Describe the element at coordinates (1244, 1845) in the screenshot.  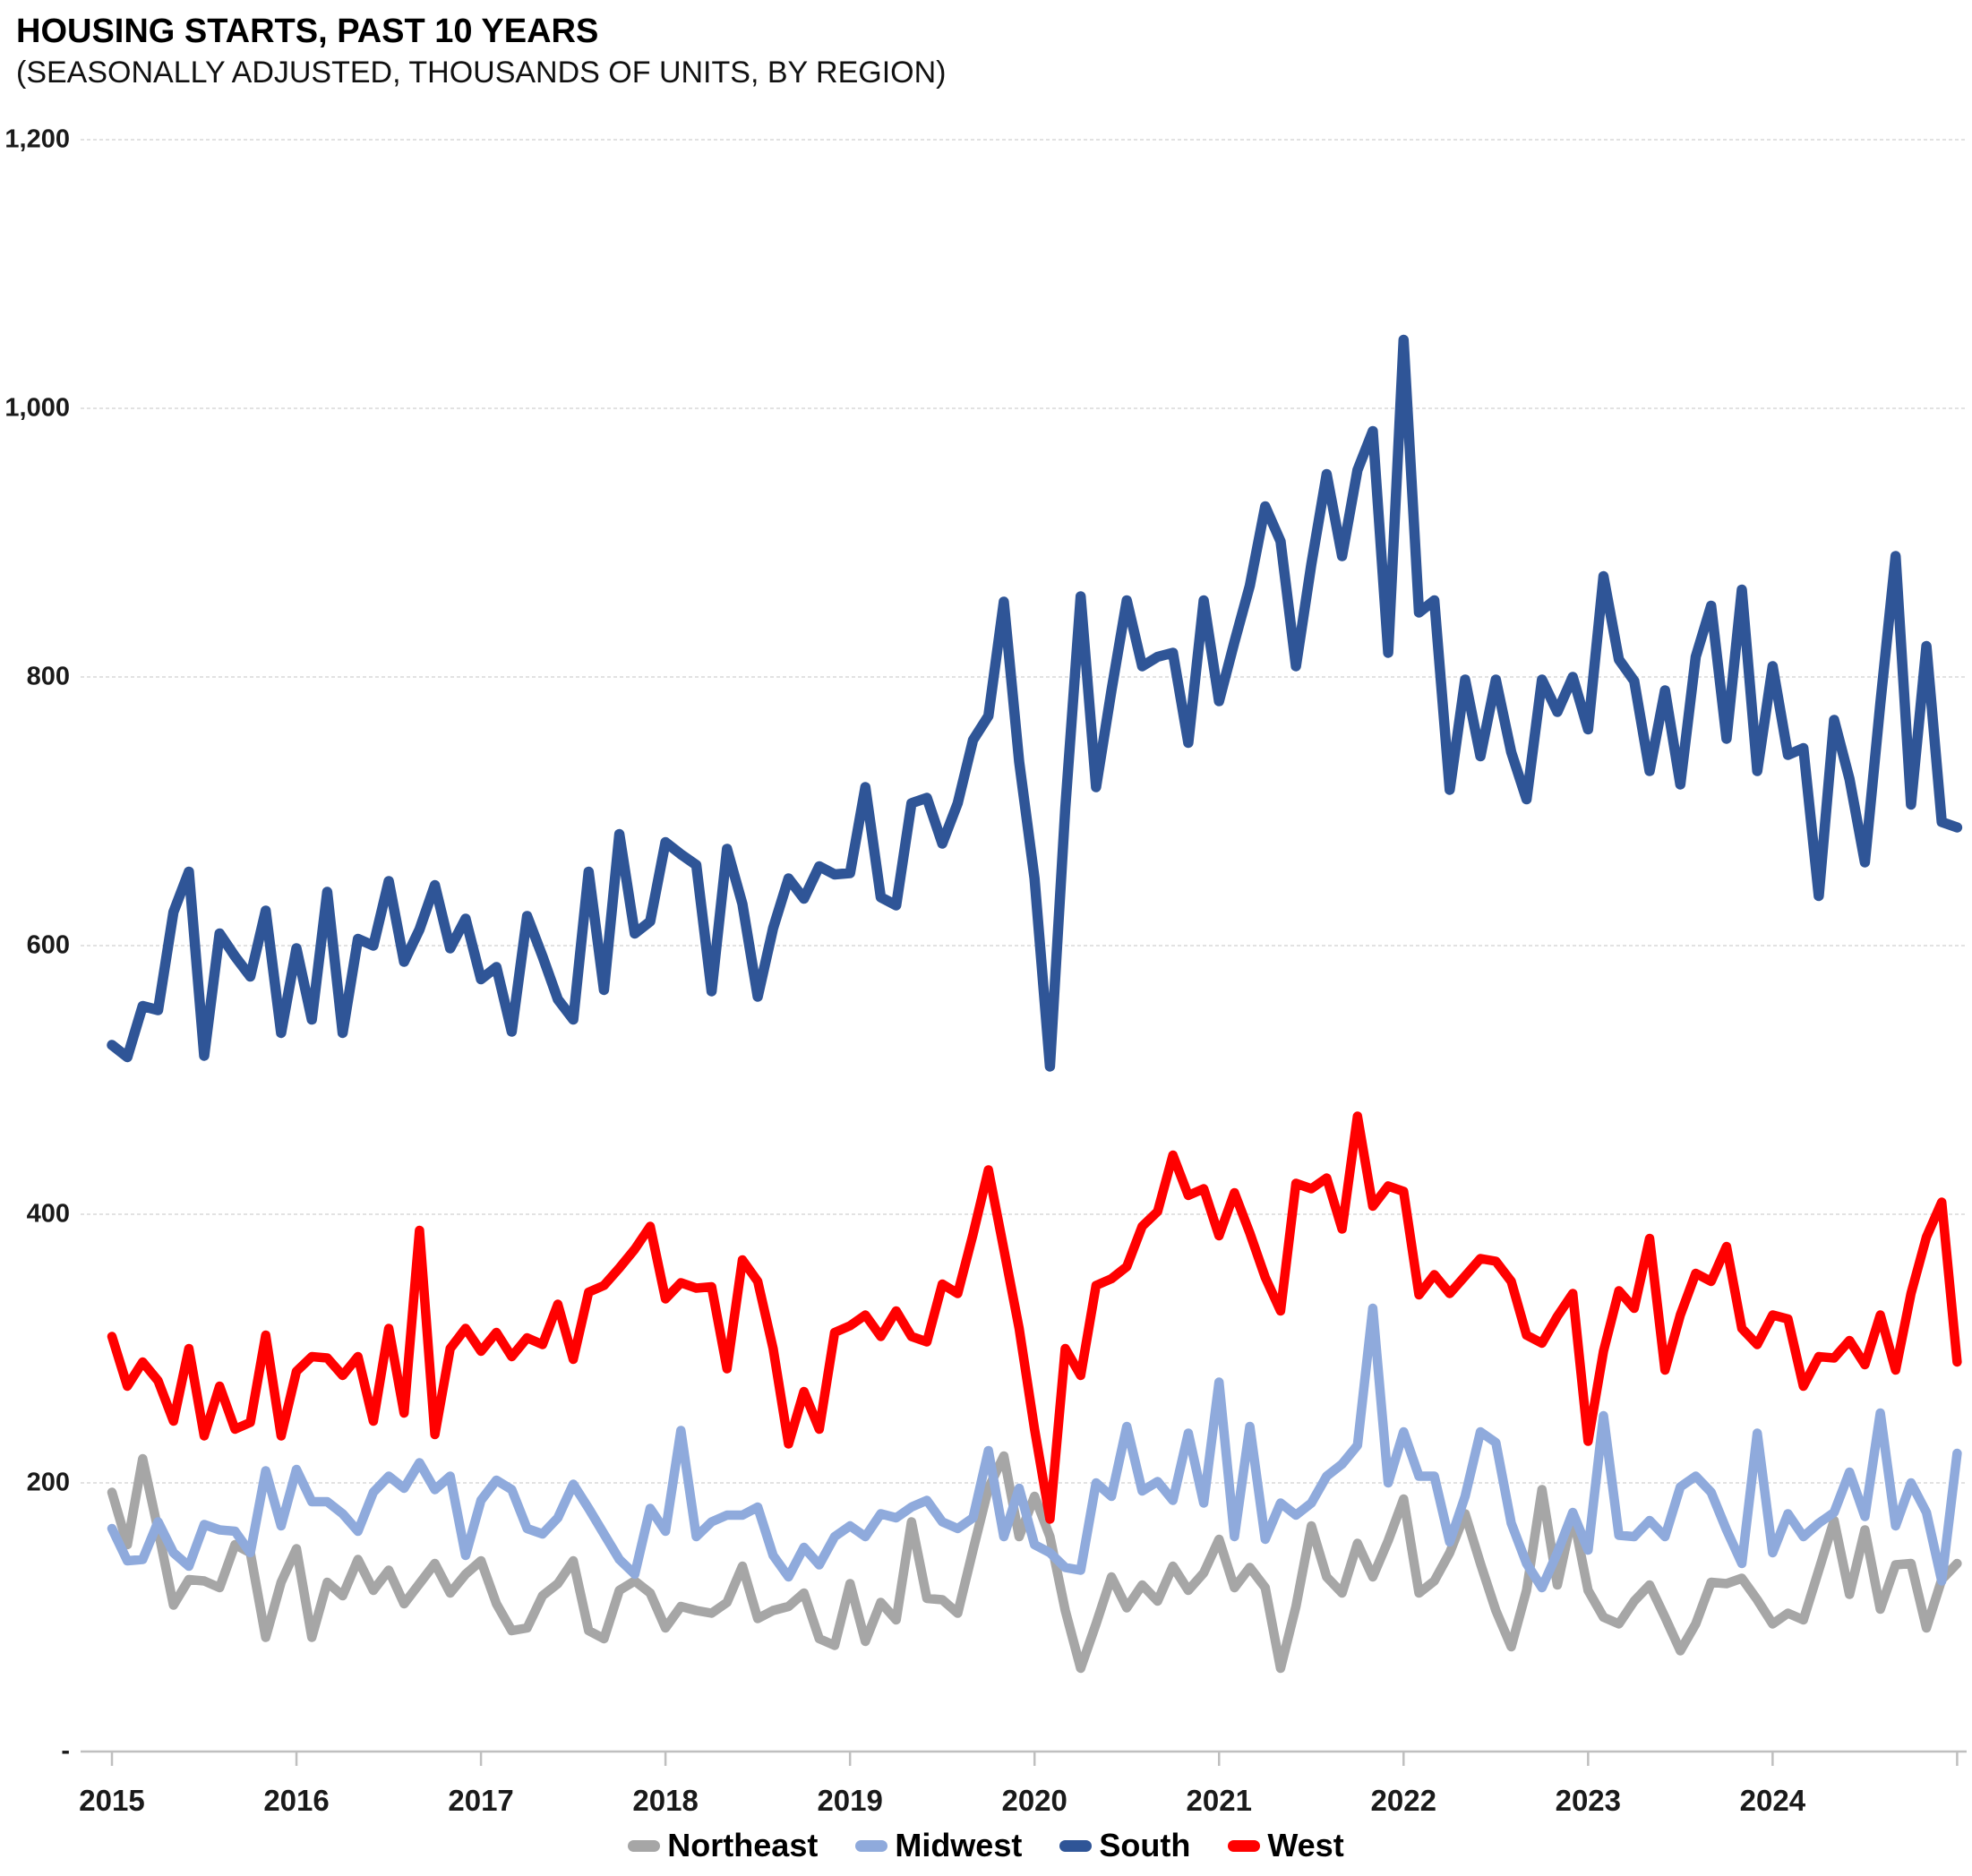
I see `legend-swatch-west` at that location.